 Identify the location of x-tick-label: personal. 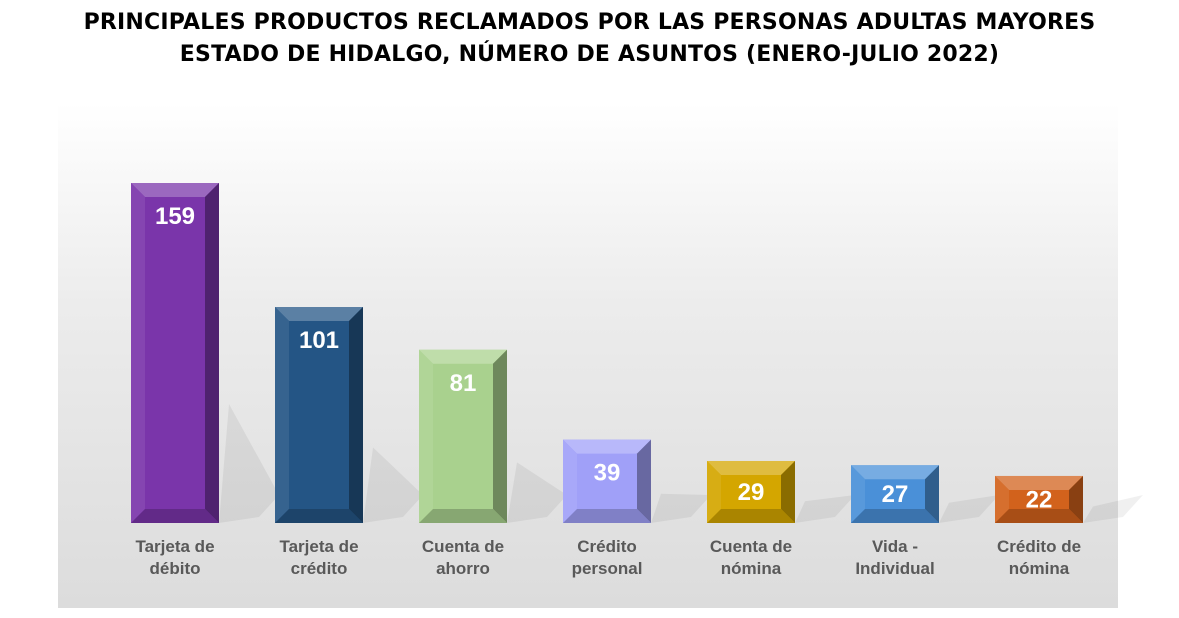
(607, 568).